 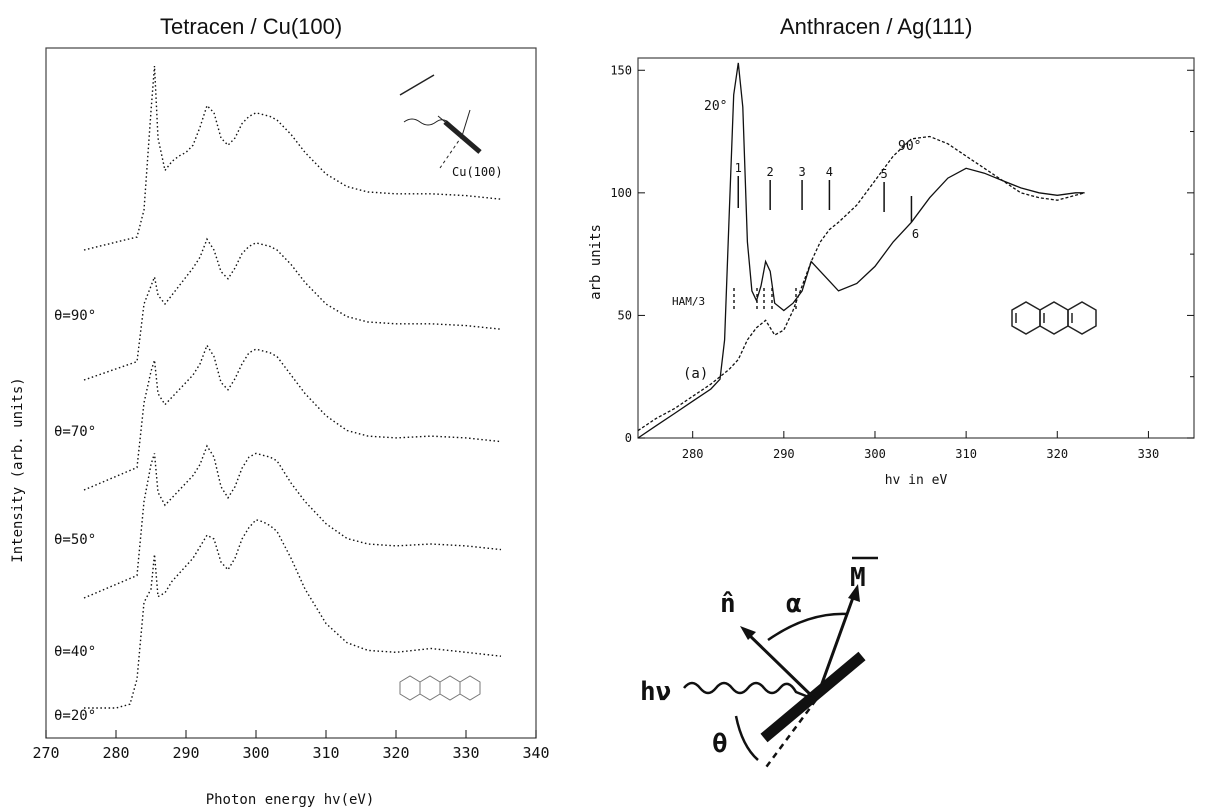 I want to click on theta-label: θ, so click(x=720, y=744).